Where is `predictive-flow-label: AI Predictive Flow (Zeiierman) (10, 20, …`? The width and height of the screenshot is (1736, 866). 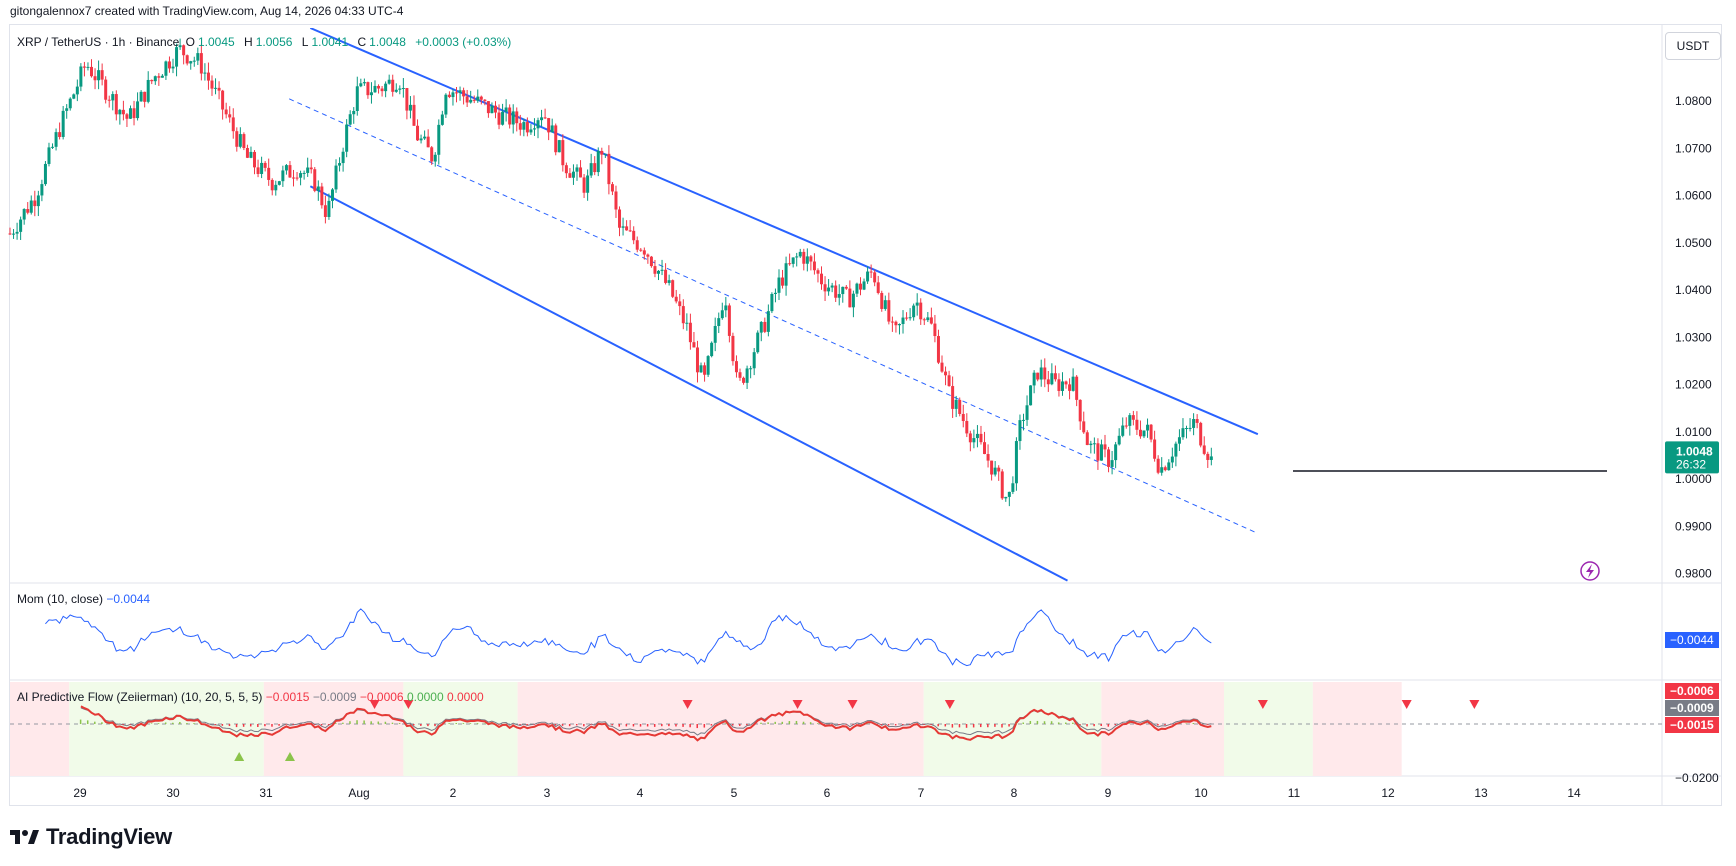
predictive-flow-label: AI Predictive Flow (Zeiierman) (10, 20, … is located at coordinates (140, 697).